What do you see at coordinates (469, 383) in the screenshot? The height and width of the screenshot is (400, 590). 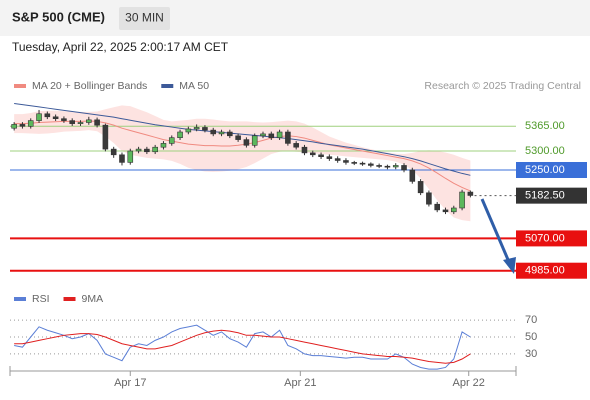 I see `x-tick-label: Apr 22` at bounding box center [469, 383].